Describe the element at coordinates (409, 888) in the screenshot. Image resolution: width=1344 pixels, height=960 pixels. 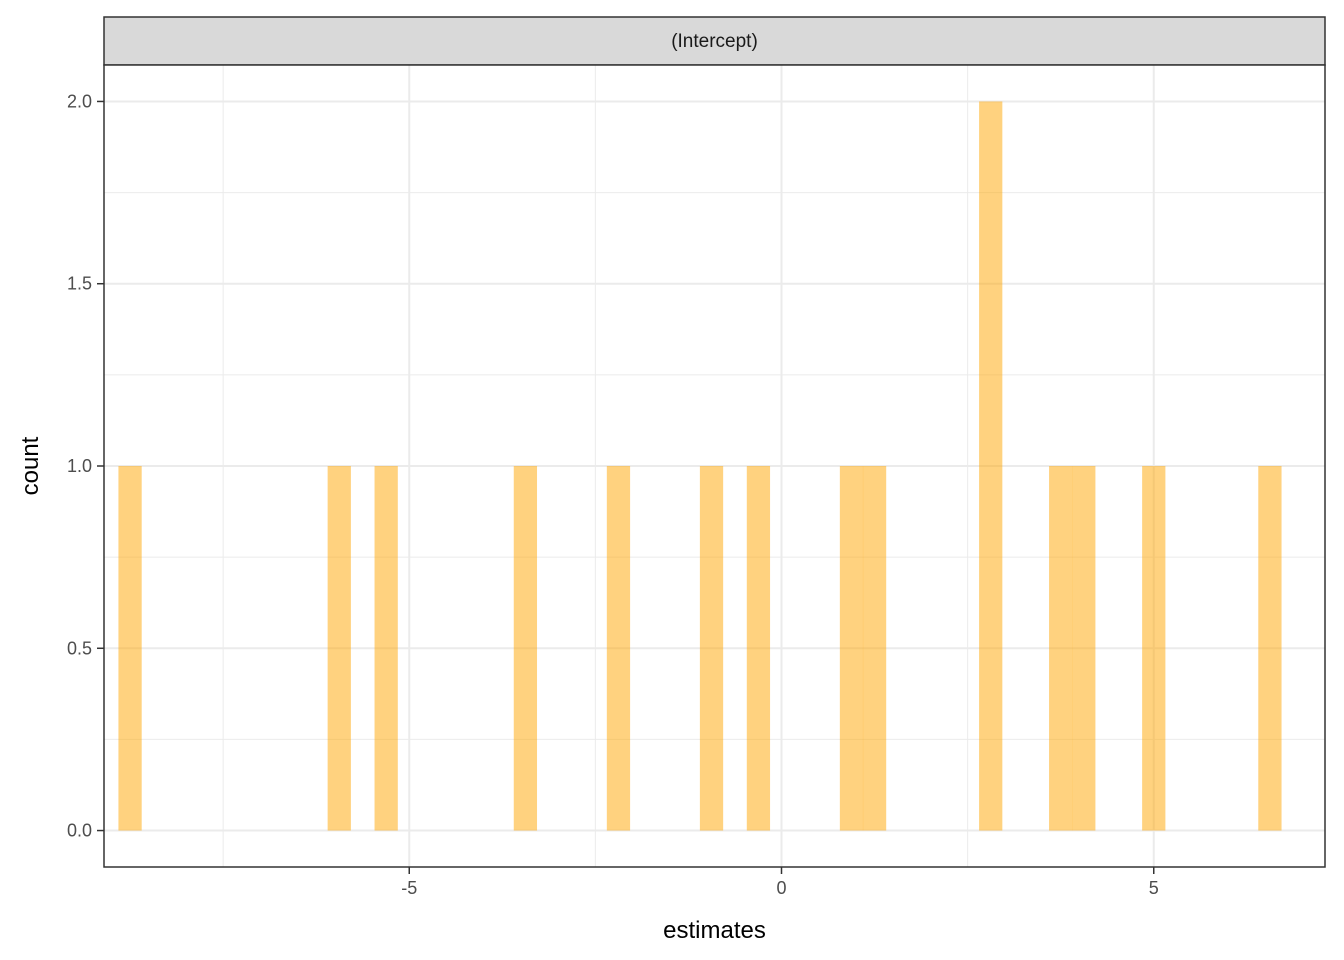
I see `x-tick-label: -5` at that location.